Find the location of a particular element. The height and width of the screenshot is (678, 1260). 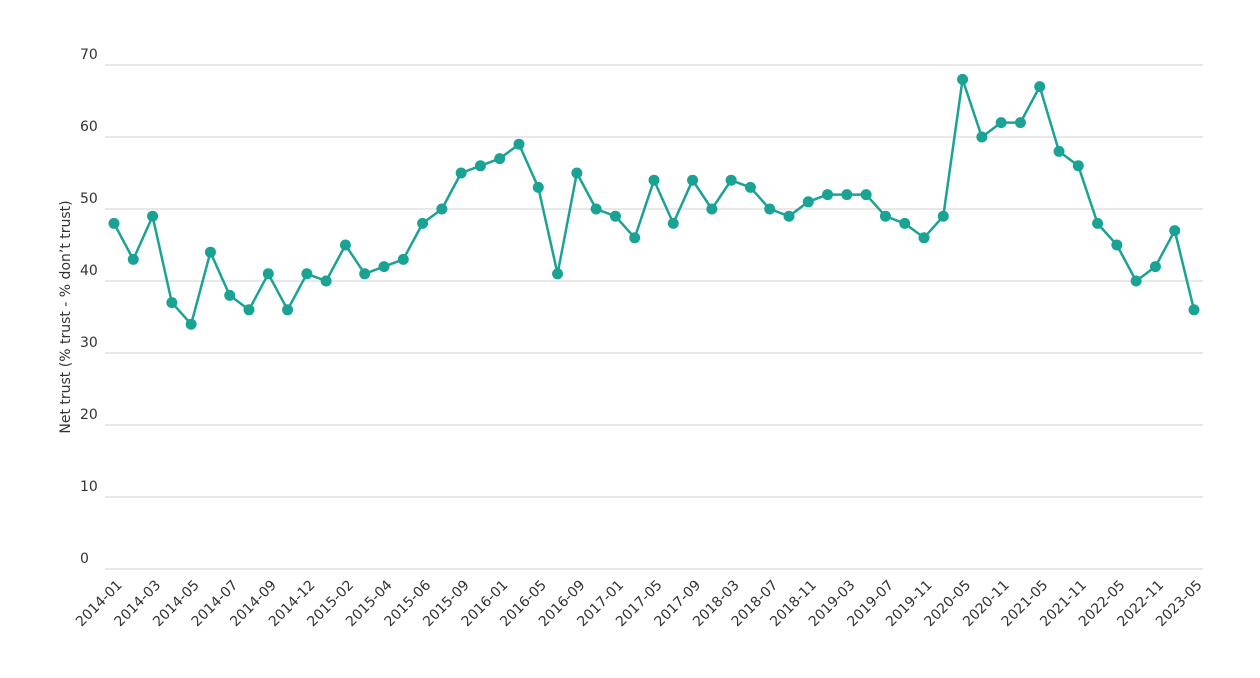

y-tick-label: 0 is located at coordinates (84, 559).